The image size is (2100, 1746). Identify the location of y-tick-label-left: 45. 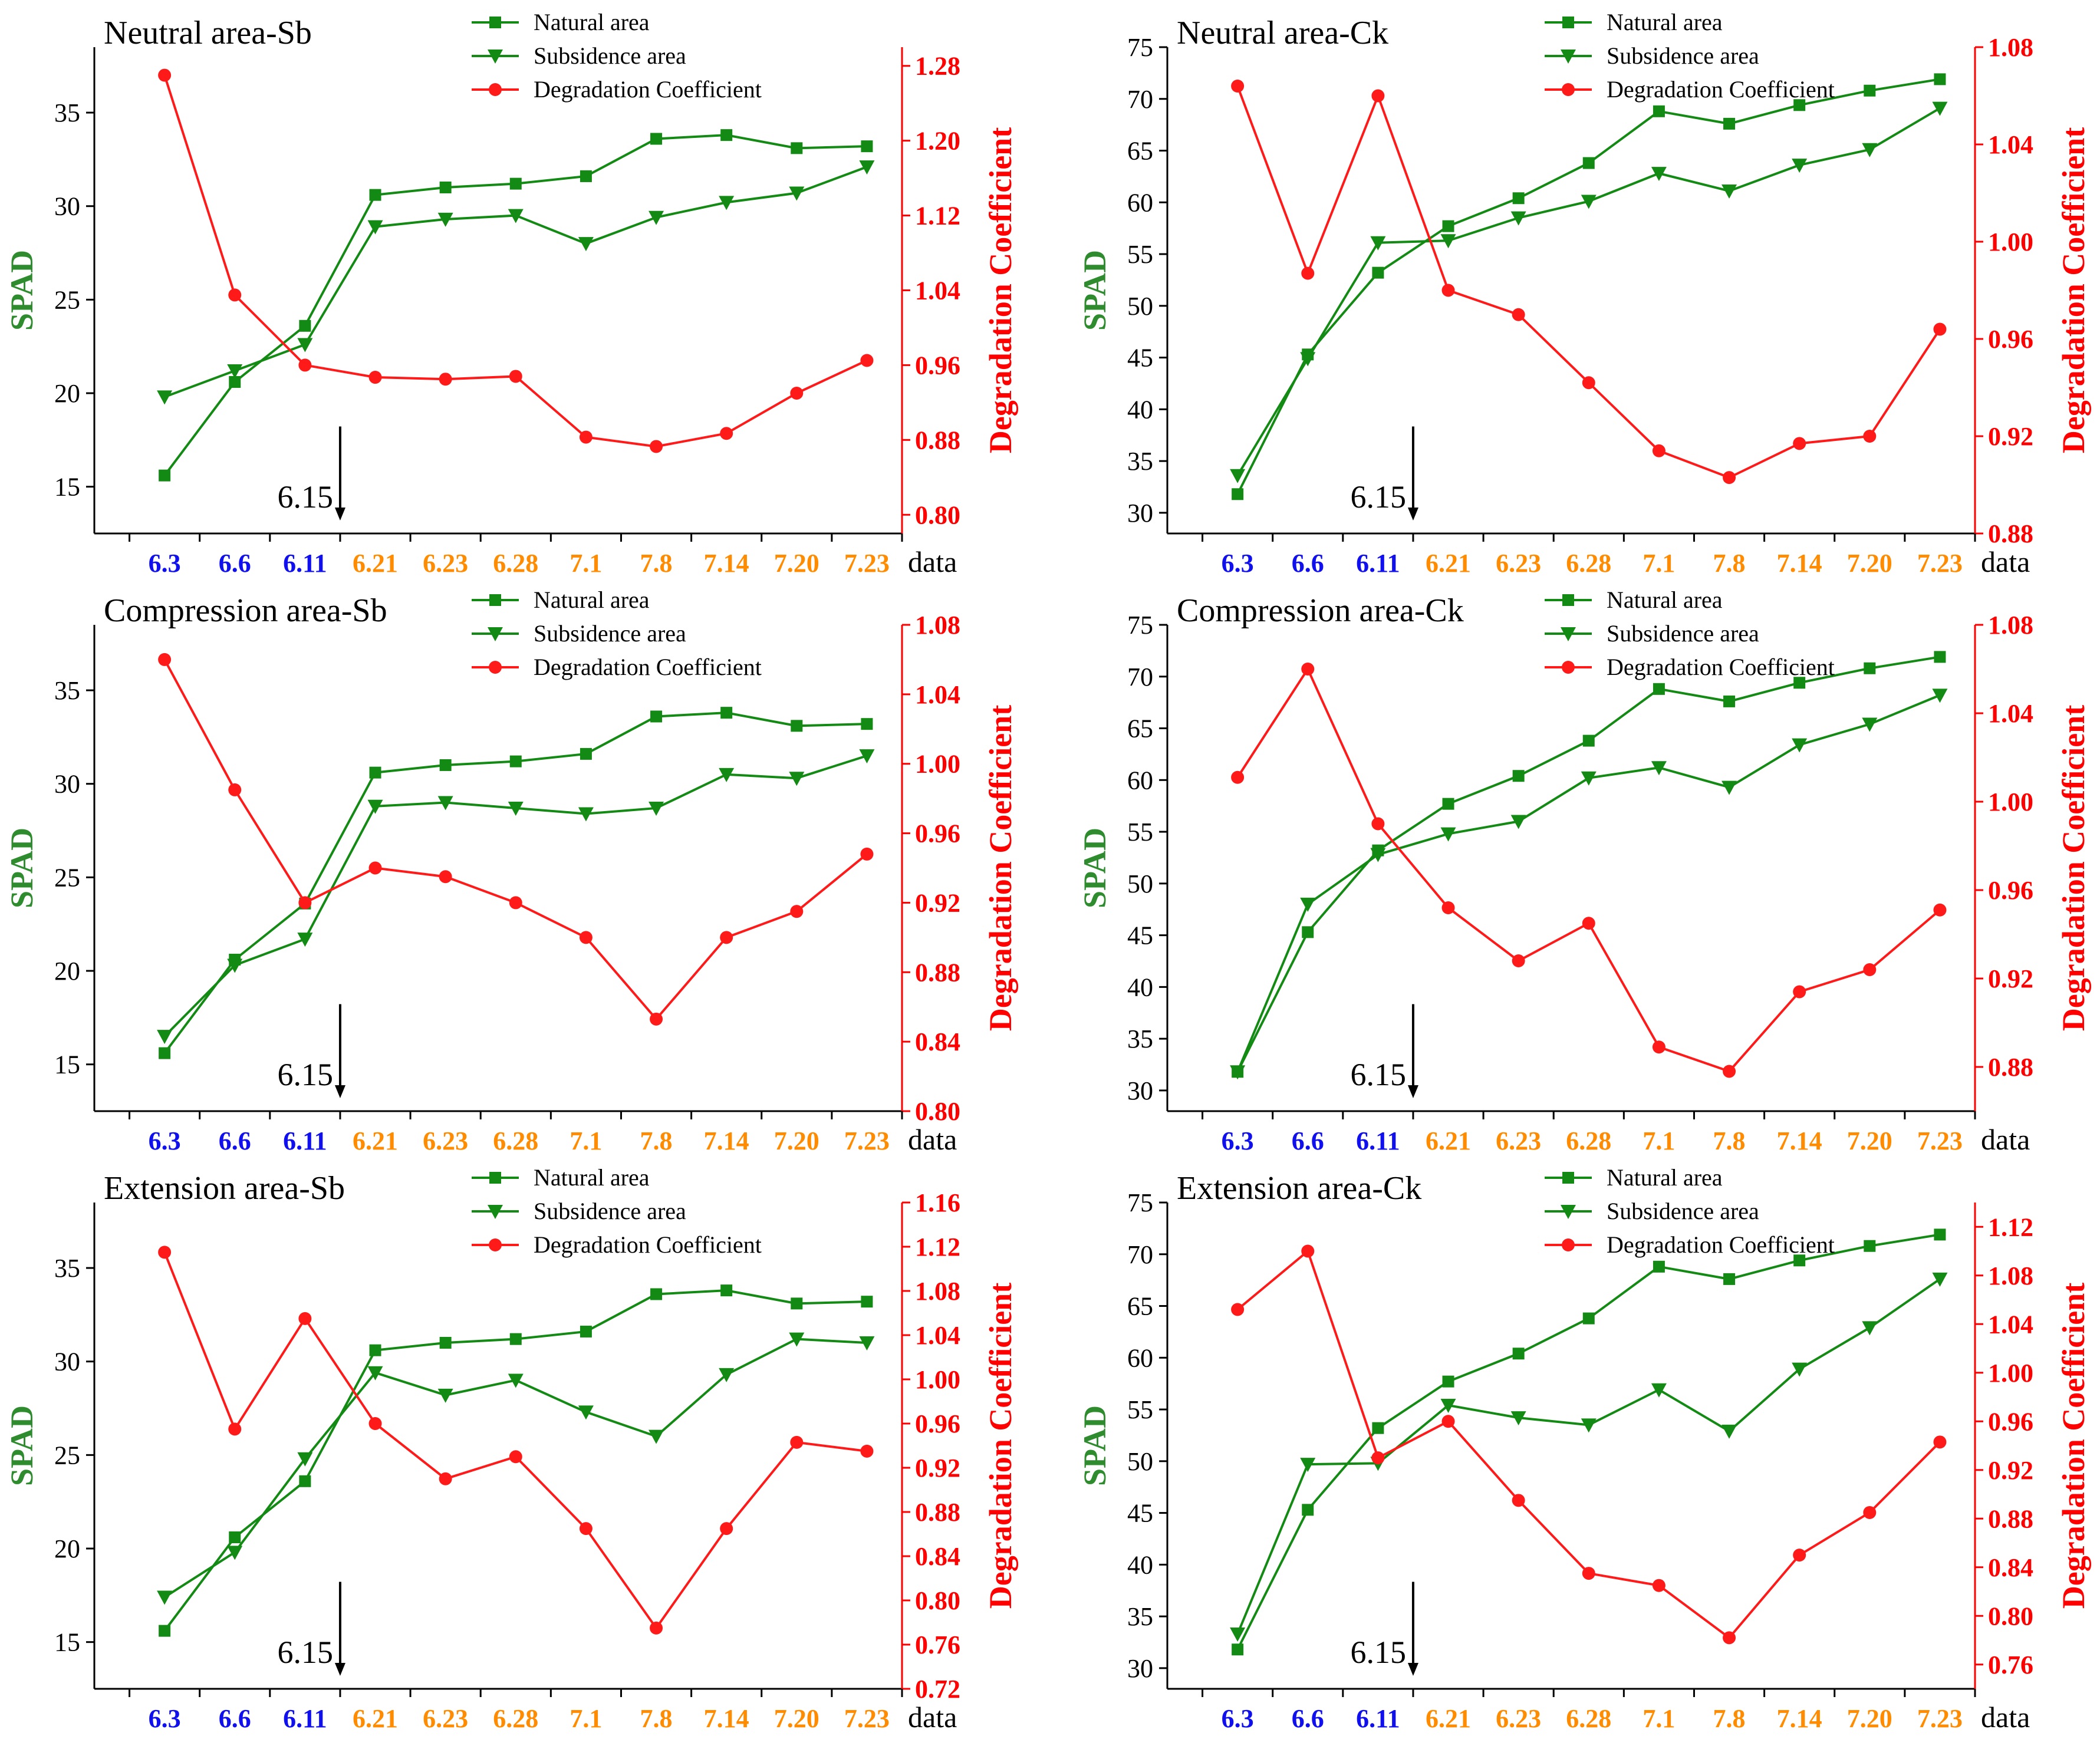
(1140, 1513).